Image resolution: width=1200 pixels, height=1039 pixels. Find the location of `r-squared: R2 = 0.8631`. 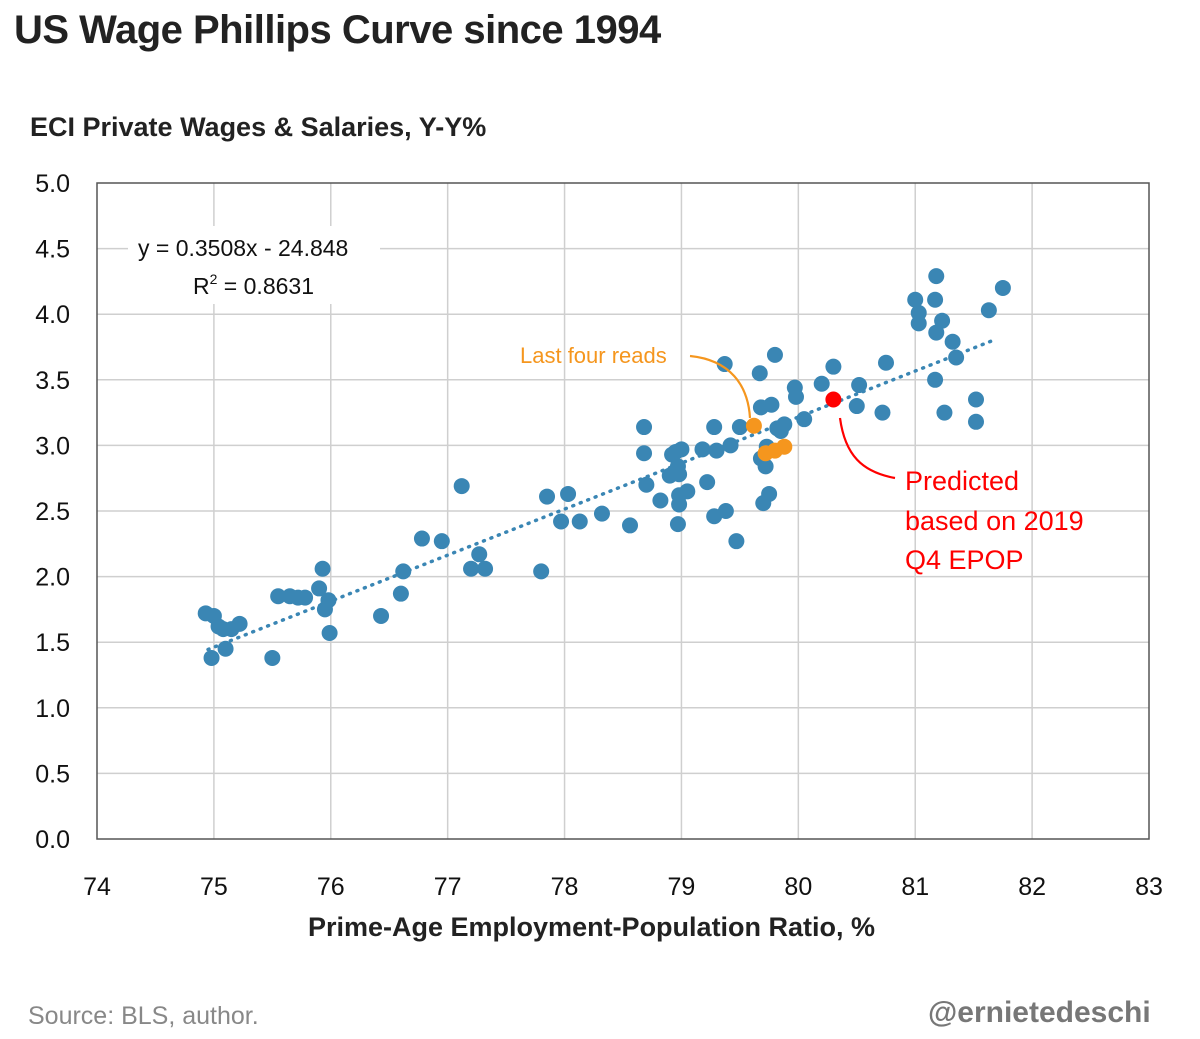

r-squared: R2 = 0.8631 is located at coordinates (253, 285).